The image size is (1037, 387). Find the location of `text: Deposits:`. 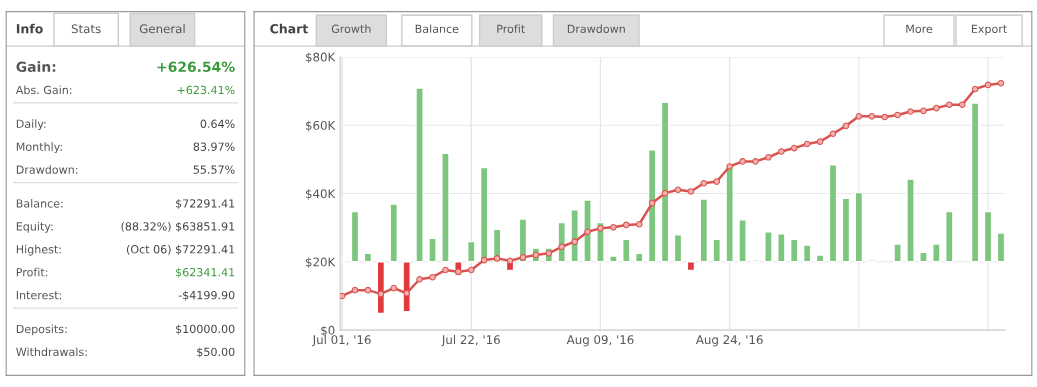

text: Deposits: is located at coordinates (41, 330).